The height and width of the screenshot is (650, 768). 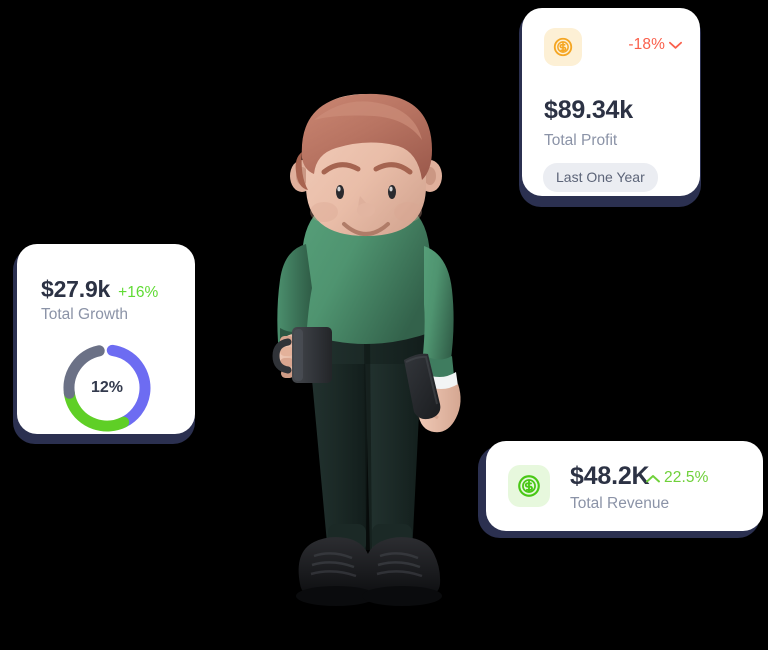 What do you see at coordinates (76, 289) in the screenshot?
I see `growth-value: $27.9k` at bounding box center [76, 289].